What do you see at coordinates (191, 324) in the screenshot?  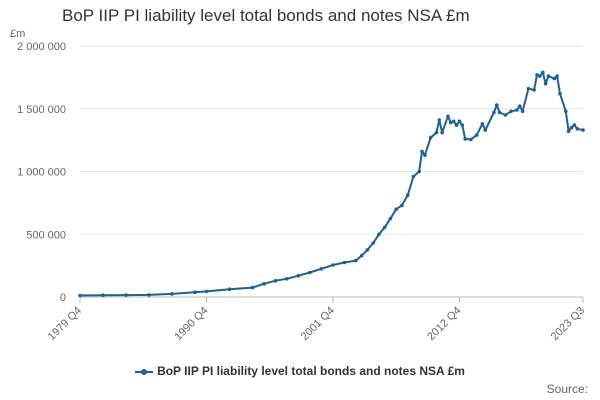 I see `x-tick-label: 1990 Q4` at bounding box center [191, 324].